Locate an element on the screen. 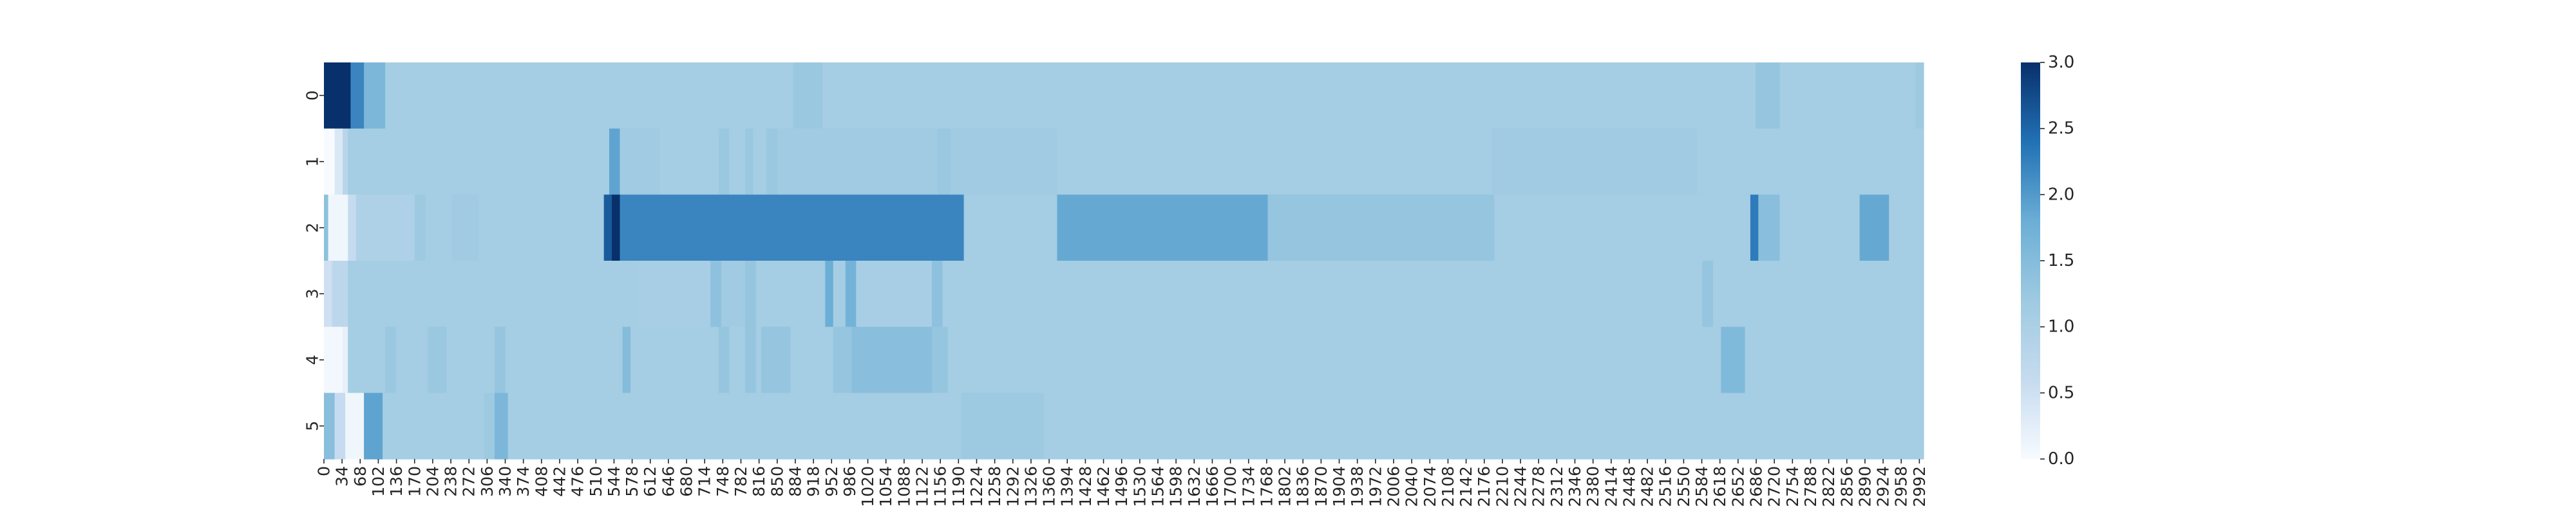 The width and height of the screenshot is (2576, 515). x-tick-label: 1496 is located at coordinates (1122, 486).